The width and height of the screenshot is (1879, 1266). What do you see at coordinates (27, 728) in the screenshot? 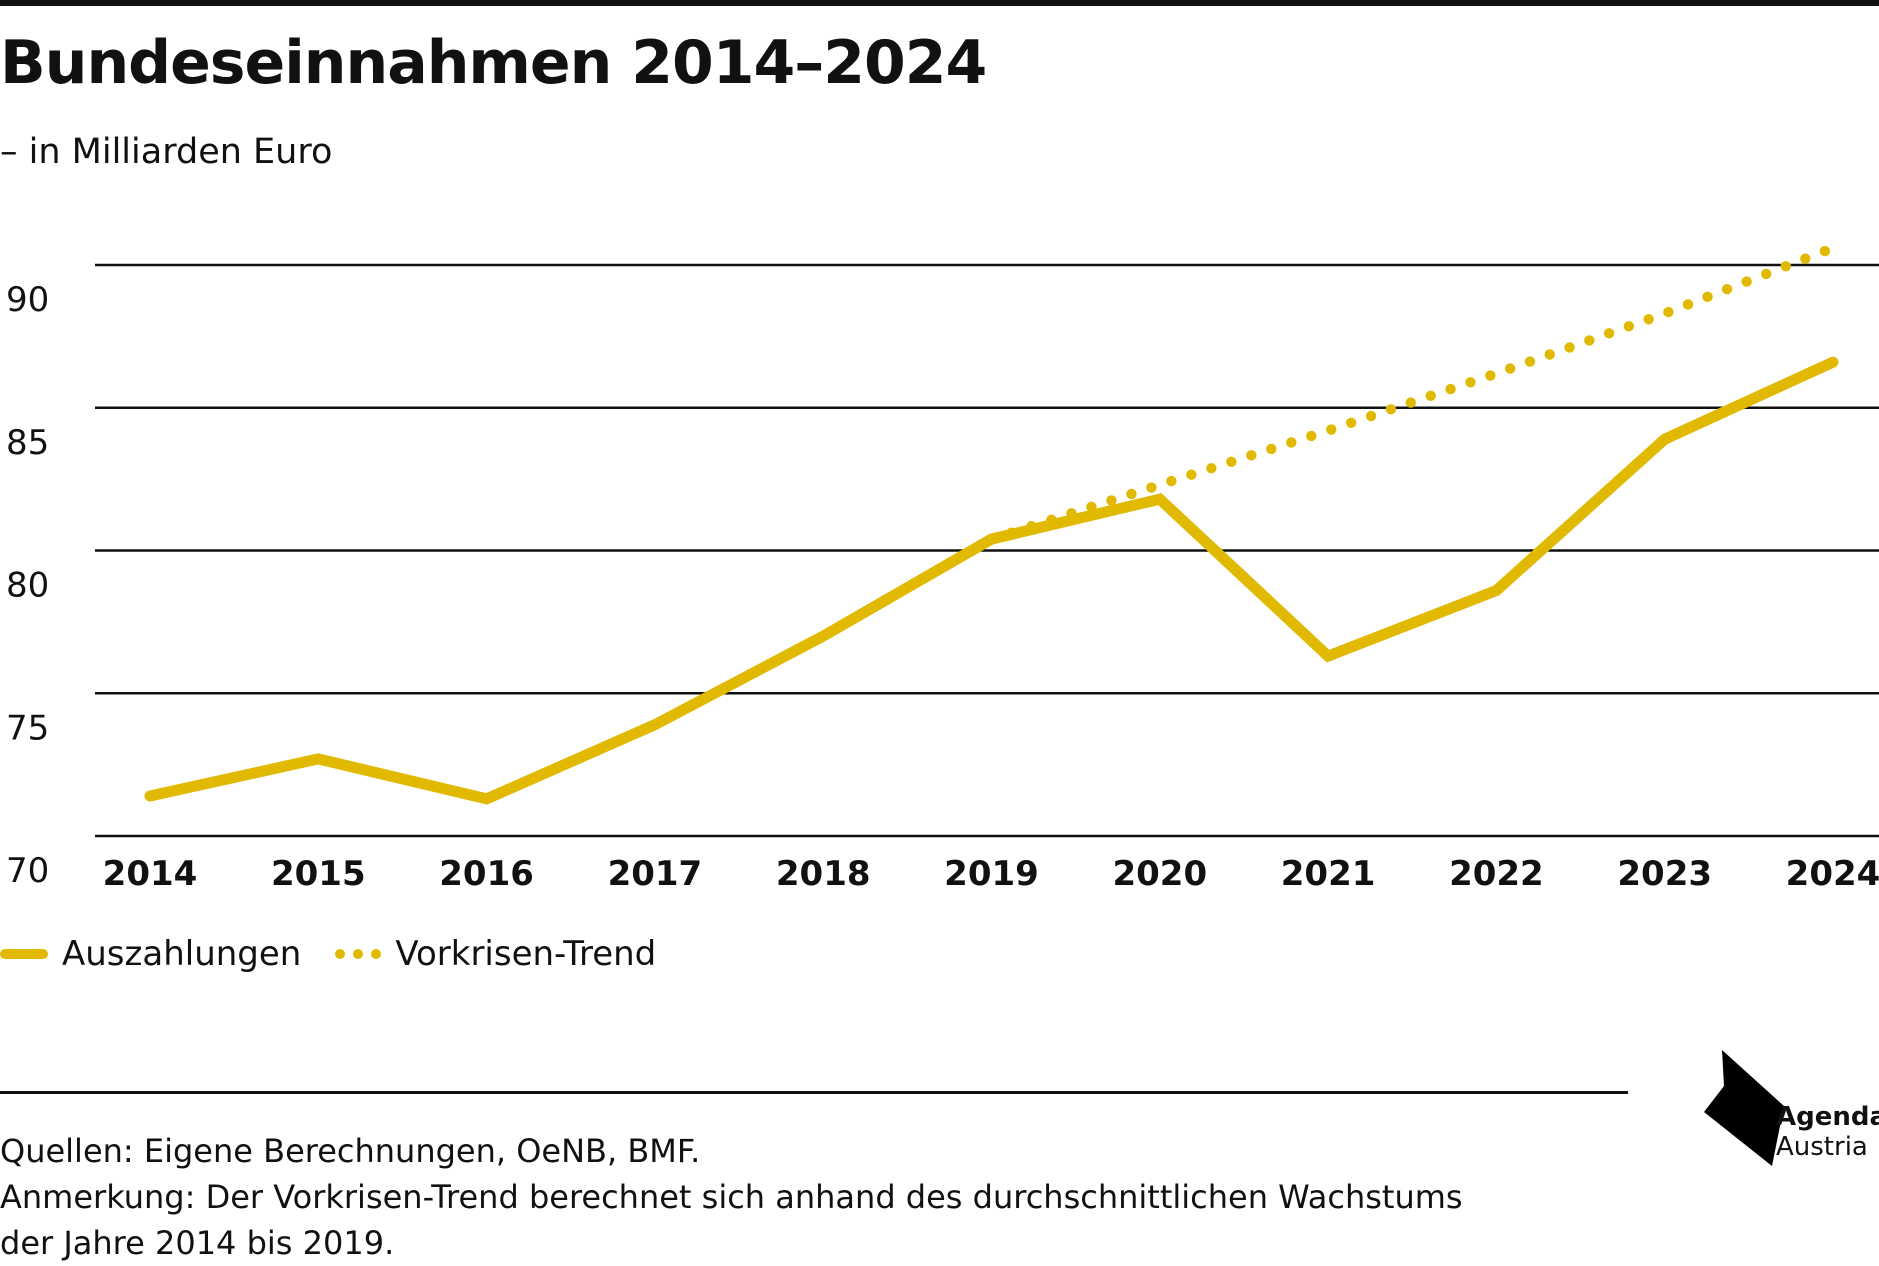
I see `y-tick-label: 75` at bounding box center [27, 728].